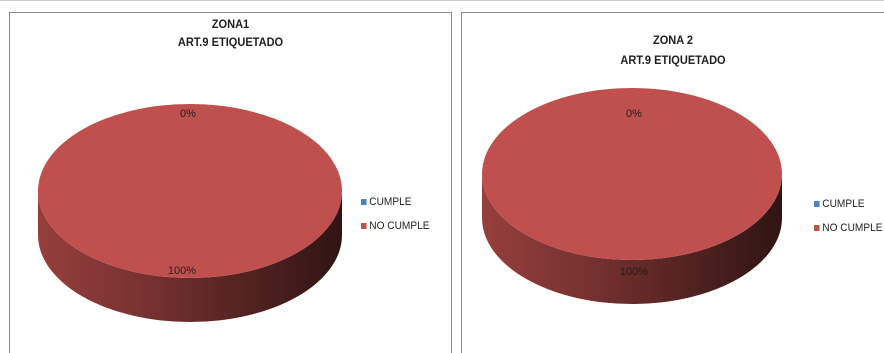 The width and height of the screenshot is (884, 353). What do you see at coordinates (442, 0) in the screenshot?
I see `top-border` at bounding box center [442, 0].